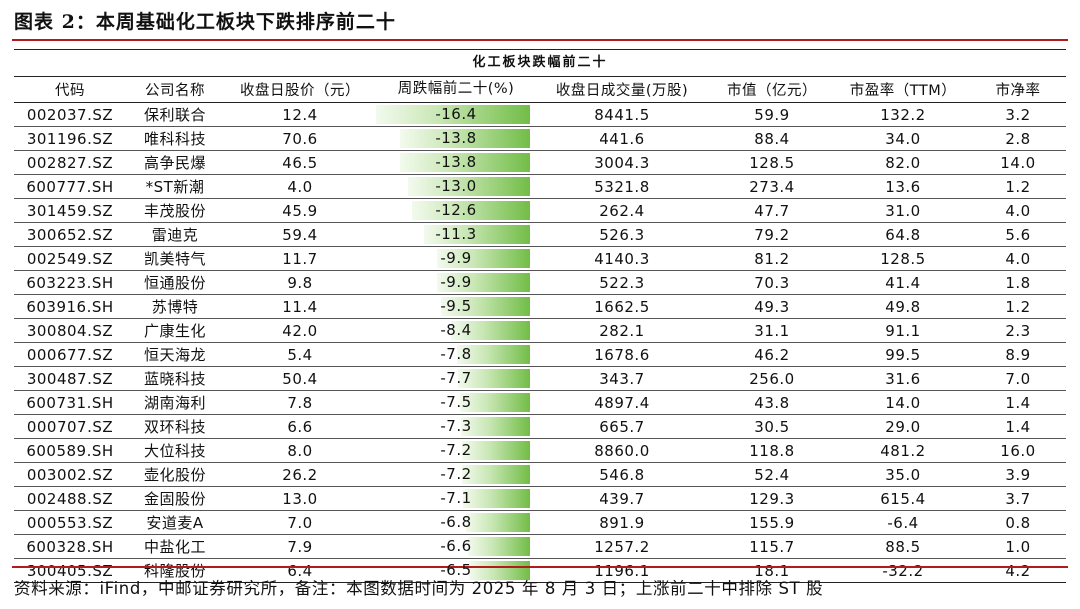  I want to click on change-value: -6.8, so click(456, 522).